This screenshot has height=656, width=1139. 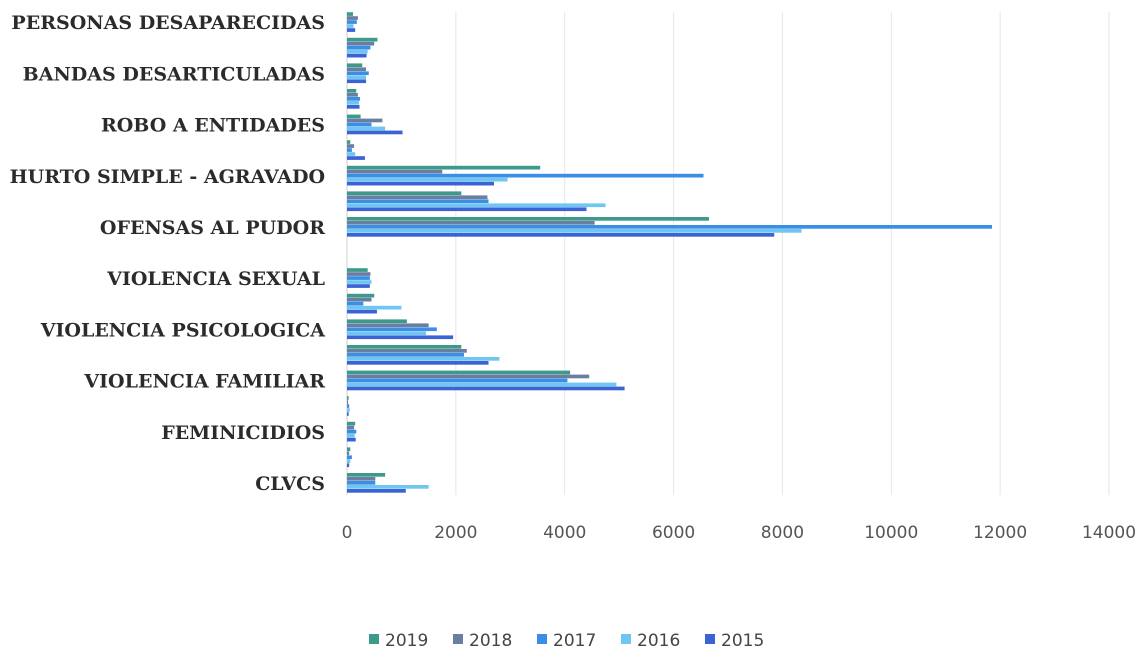 What do you see at coordinates (290, 484) in the screenshot?
I see `category-label: CLVCS` at bounding box center [290, 484].